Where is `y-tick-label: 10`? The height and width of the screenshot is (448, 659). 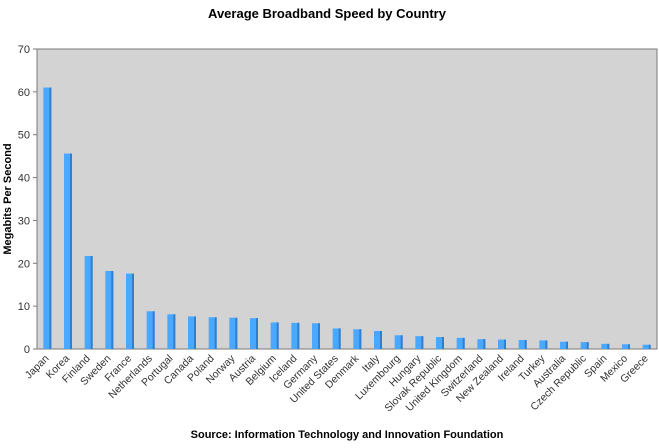 y-tick-label: 10 is located at coordinates (24, 307).